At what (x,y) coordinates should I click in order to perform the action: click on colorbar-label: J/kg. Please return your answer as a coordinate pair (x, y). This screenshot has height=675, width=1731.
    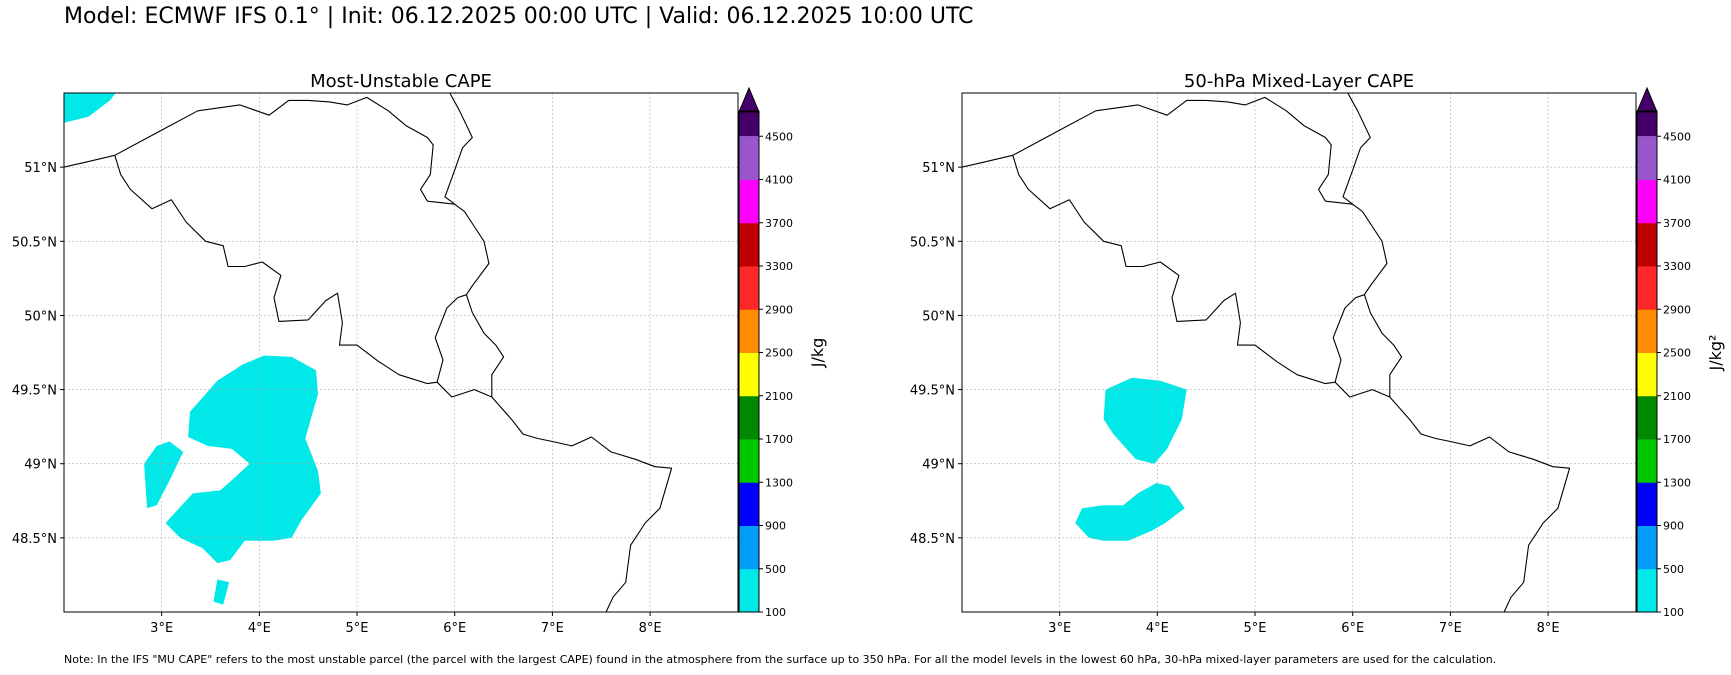
    Looking at the image, I should click on (817, 353).